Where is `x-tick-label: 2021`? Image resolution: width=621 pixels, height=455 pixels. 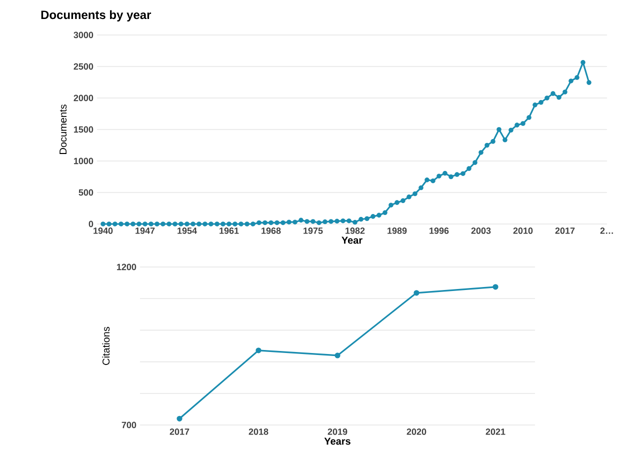 x-tick-label: 2021 is located at coordinates (496, 431).